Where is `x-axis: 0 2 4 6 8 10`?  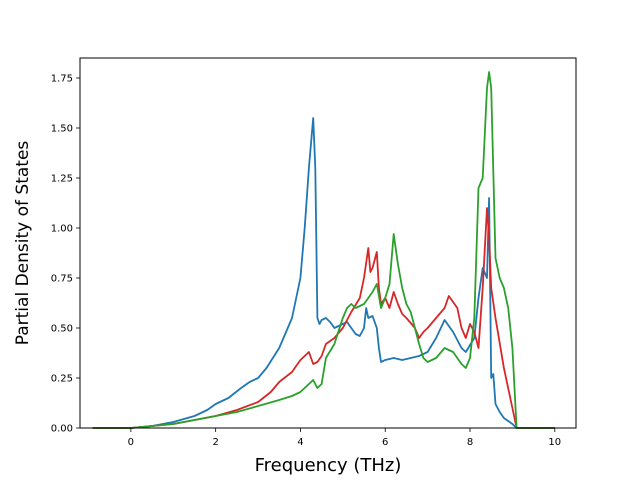
x-axis: 0 2 4 6 8 10 is located at coordinates (344, 438).